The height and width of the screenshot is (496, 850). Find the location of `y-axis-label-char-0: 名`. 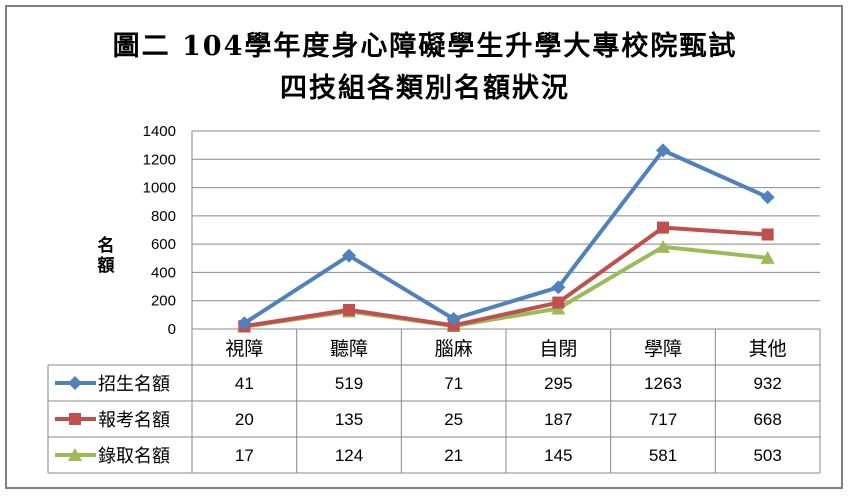

y-axis-label-char-0: 名 is located at coordinates (106, 246).